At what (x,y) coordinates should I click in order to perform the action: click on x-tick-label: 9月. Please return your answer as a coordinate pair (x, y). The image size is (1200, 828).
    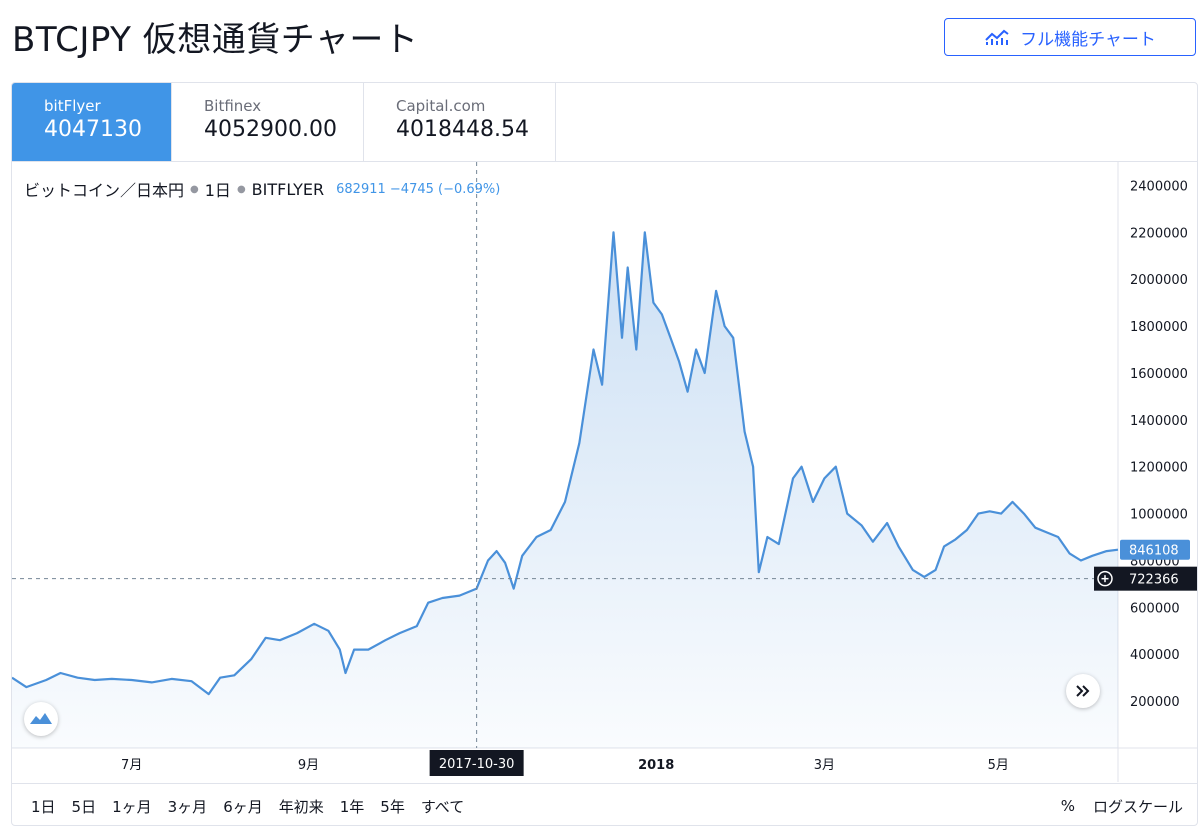
    Looking at the image, I should click on (308, 765).